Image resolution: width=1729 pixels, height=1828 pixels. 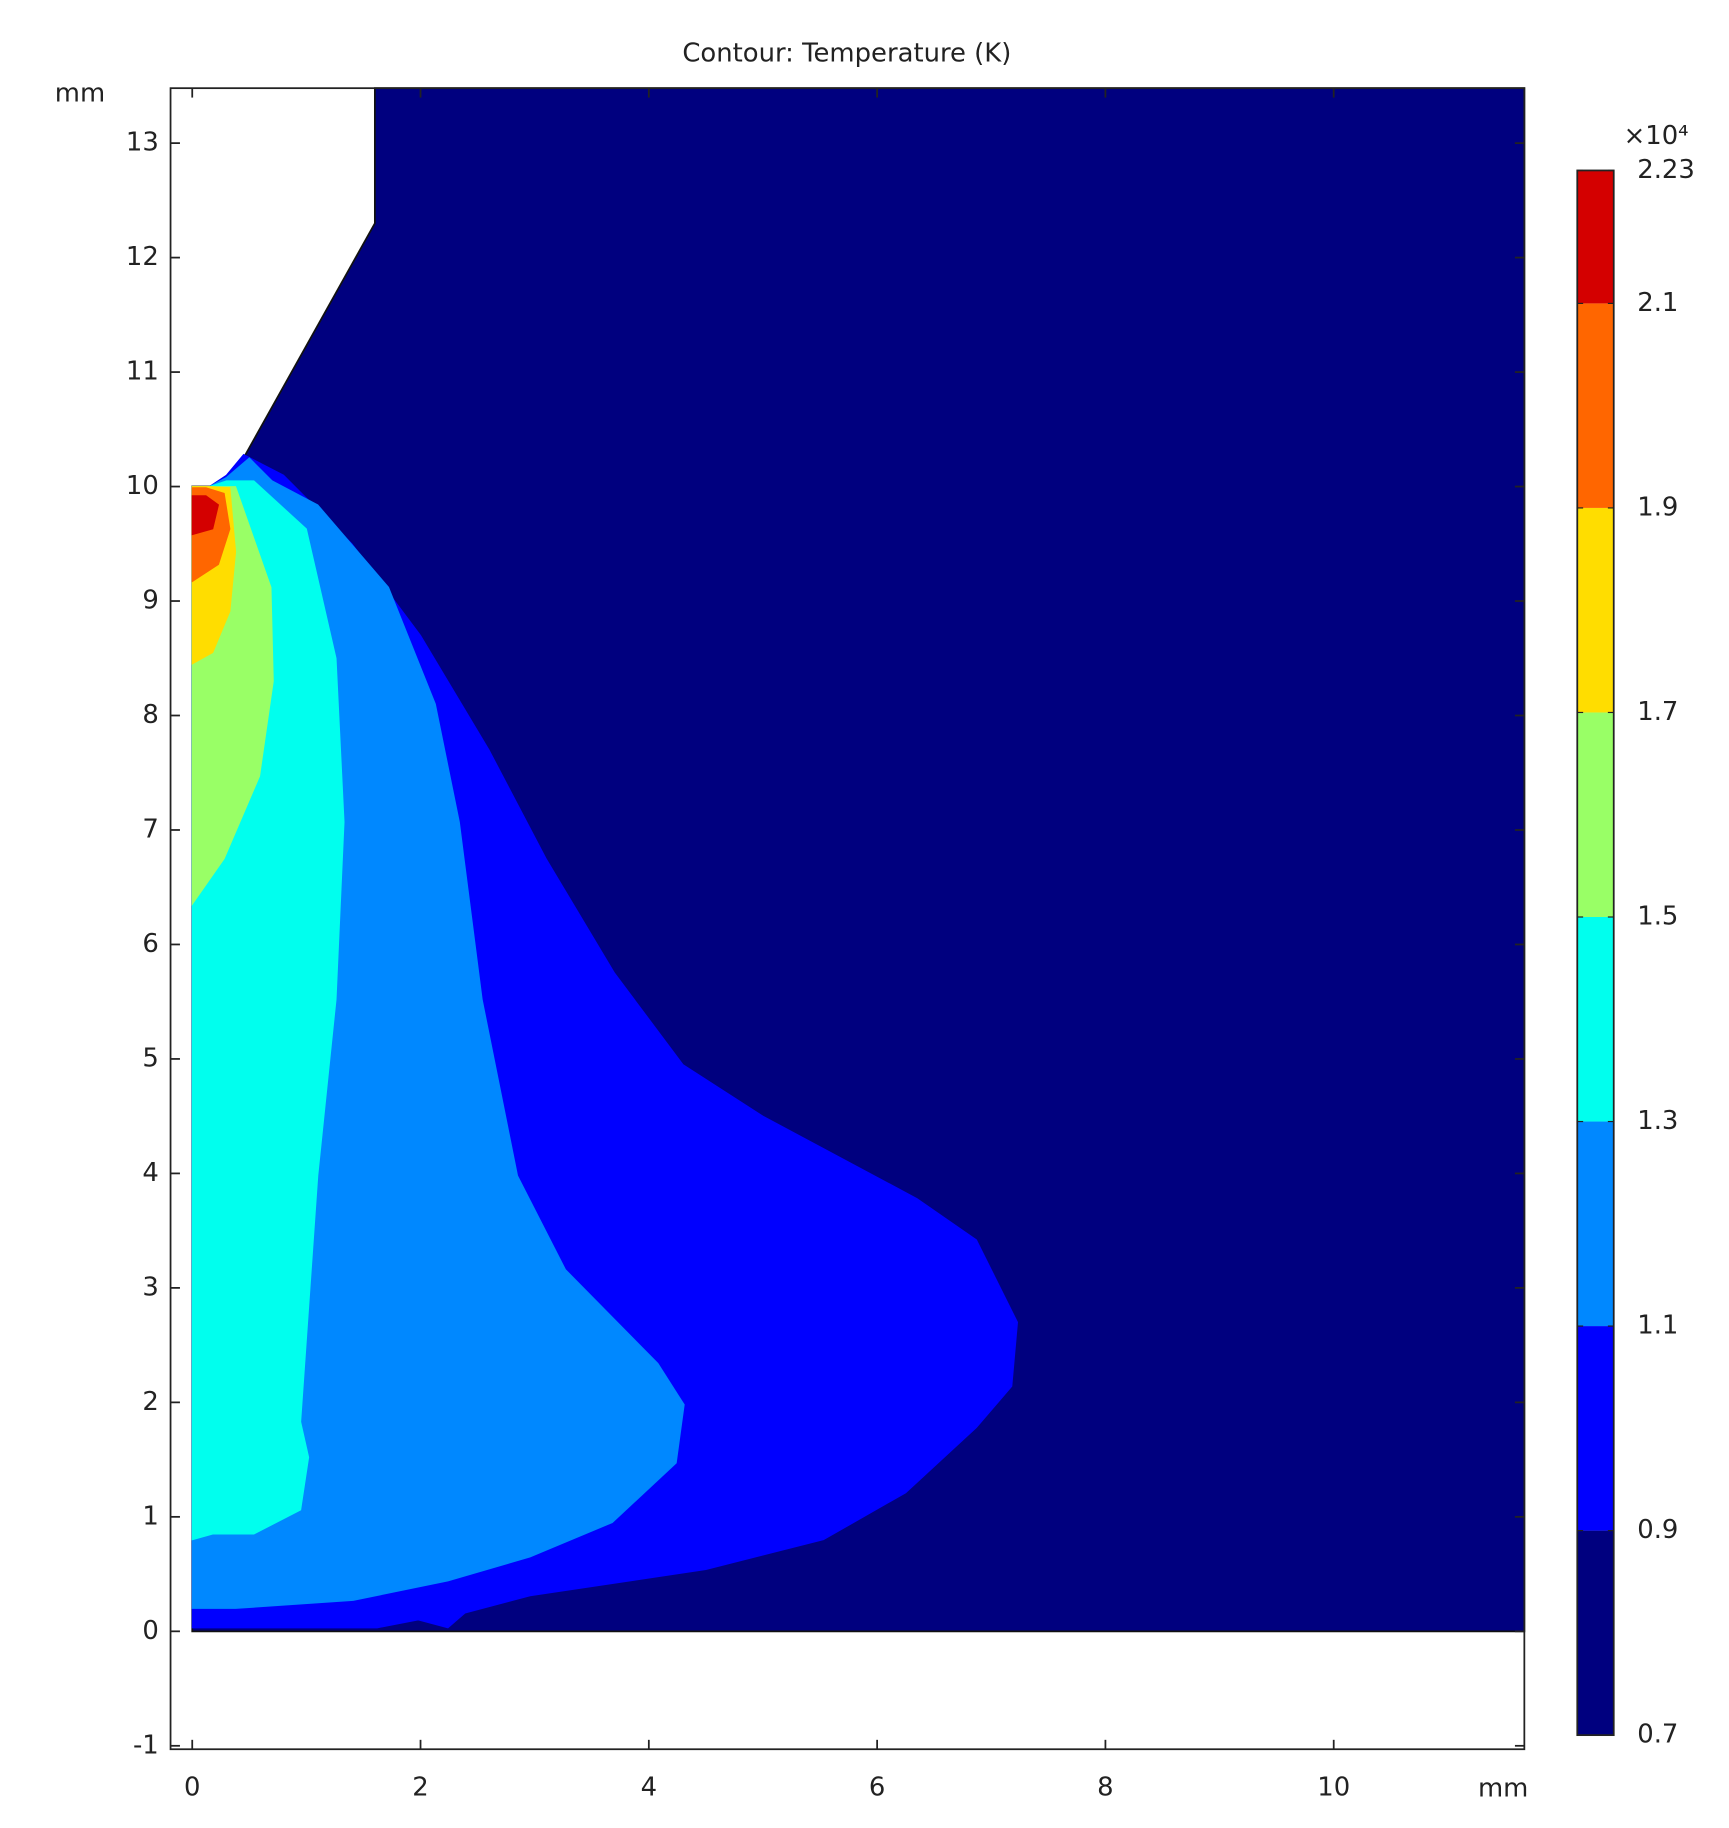 What do you see at coordinates (1657, 507) in the screenshot?
I see `colorbar-tick-label: 1.9` at bounding box center [1657, 507].